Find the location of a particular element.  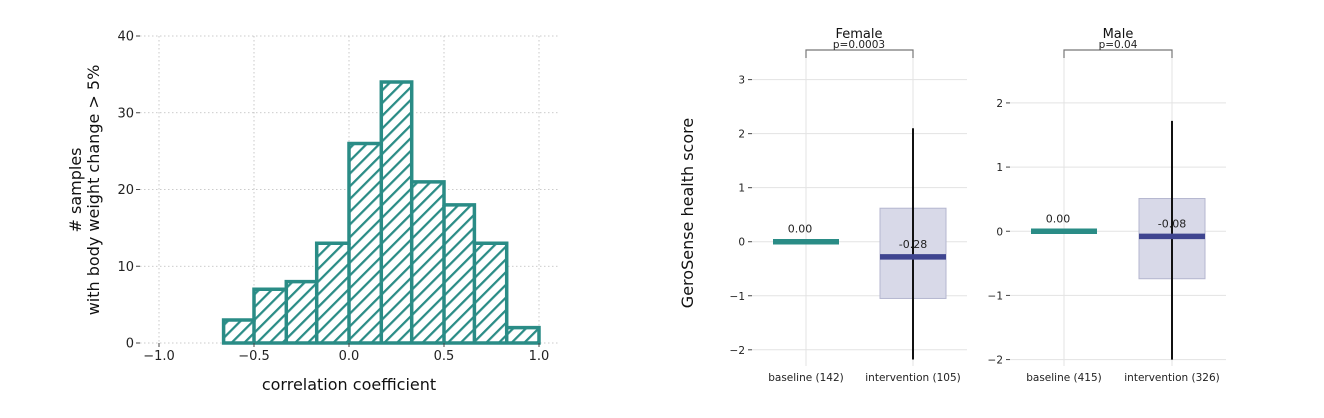

histogram-x-axis-label: correlation coefficient is located at coordinates (349, 384).